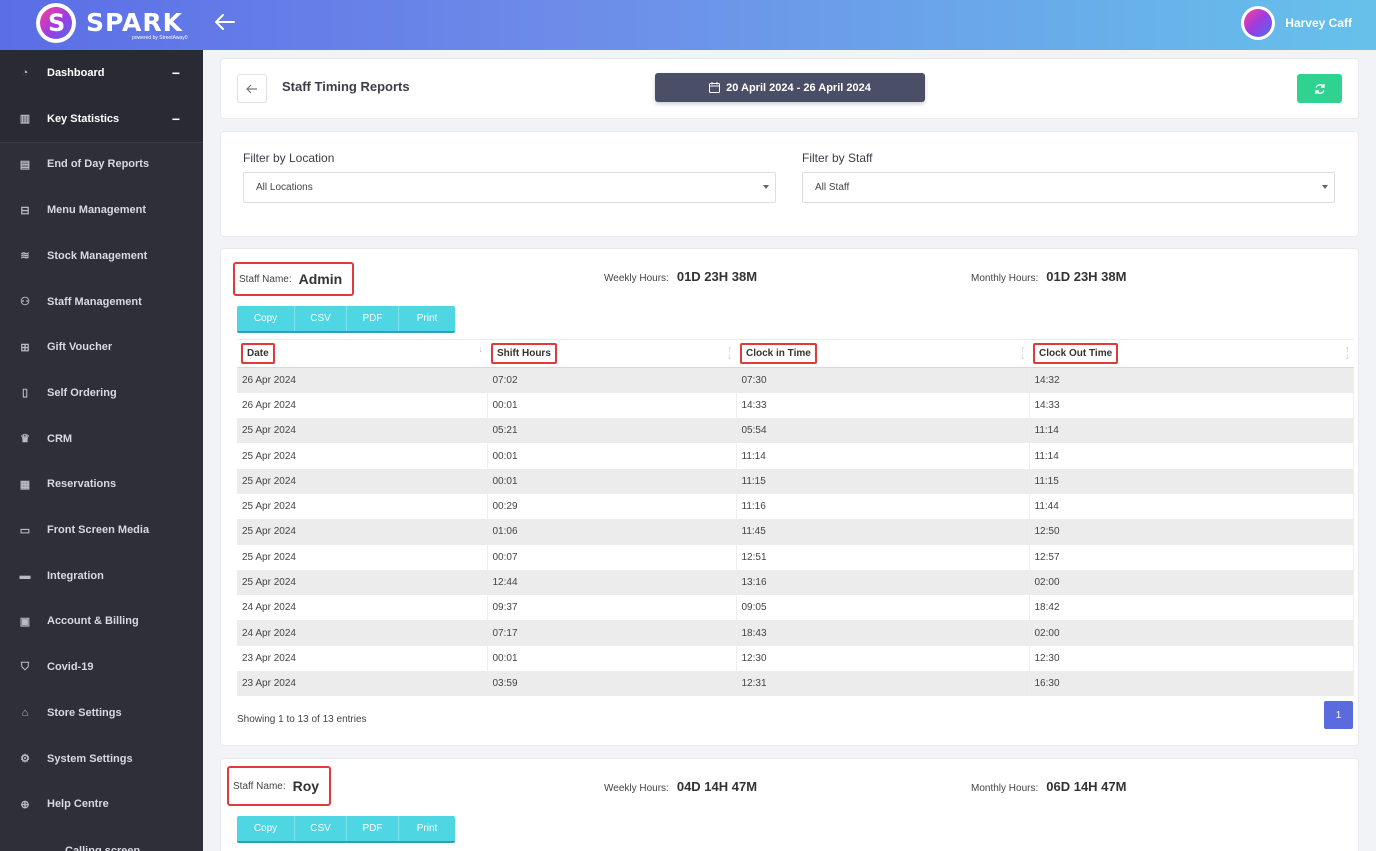 The height and width of the screenshot is (851, 1376). What do you see at coordinates (101, 210) in the screenshot?
I see `sidebar-item-menu-management: ⊟ Menu Management` at bounding box center [101, 210].